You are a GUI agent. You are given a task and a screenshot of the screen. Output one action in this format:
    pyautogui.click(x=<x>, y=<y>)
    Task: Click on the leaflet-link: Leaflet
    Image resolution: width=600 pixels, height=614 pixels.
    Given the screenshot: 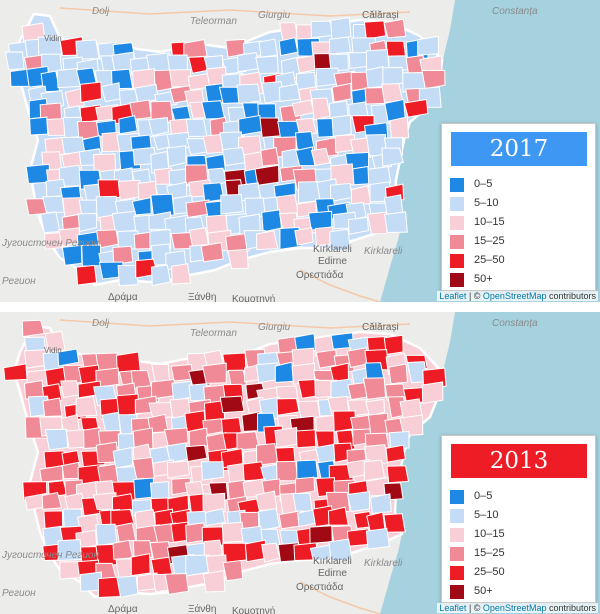 What is the action you would take?
    pyautogui.click(x=453, y=608)
    